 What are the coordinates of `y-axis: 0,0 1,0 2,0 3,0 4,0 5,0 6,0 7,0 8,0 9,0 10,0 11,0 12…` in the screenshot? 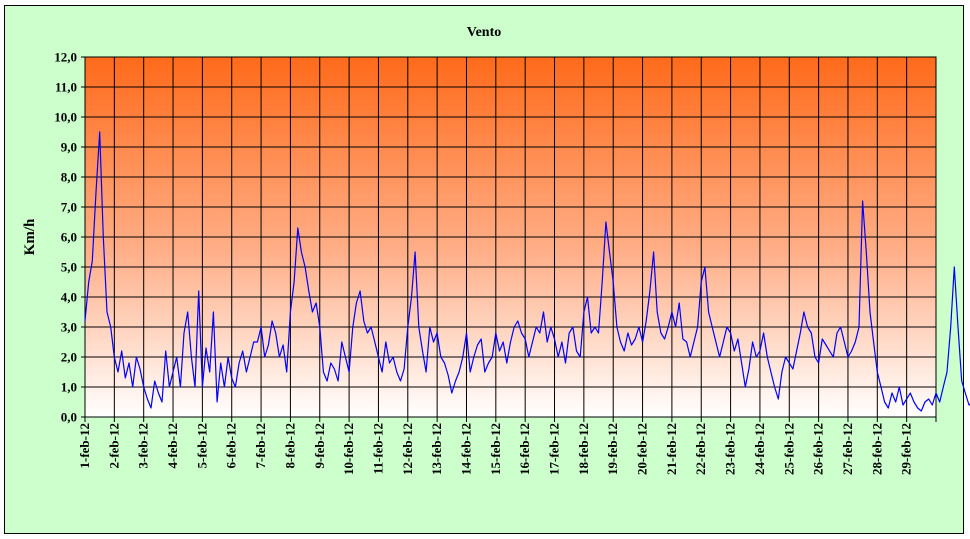 It's located at (69, 237).